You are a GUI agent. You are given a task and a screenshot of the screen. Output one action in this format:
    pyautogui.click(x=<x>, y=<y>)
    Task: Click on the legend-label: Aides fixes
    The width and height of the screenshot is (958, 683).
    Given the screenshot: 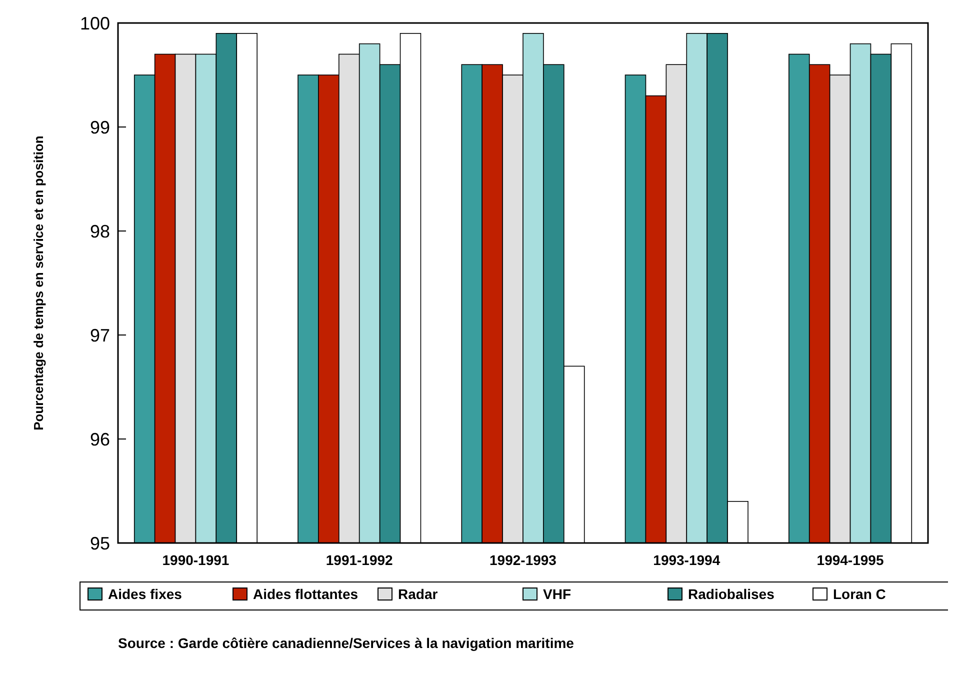 What is the action you would take?
    pyautogui.click(x=145, y=594)
    